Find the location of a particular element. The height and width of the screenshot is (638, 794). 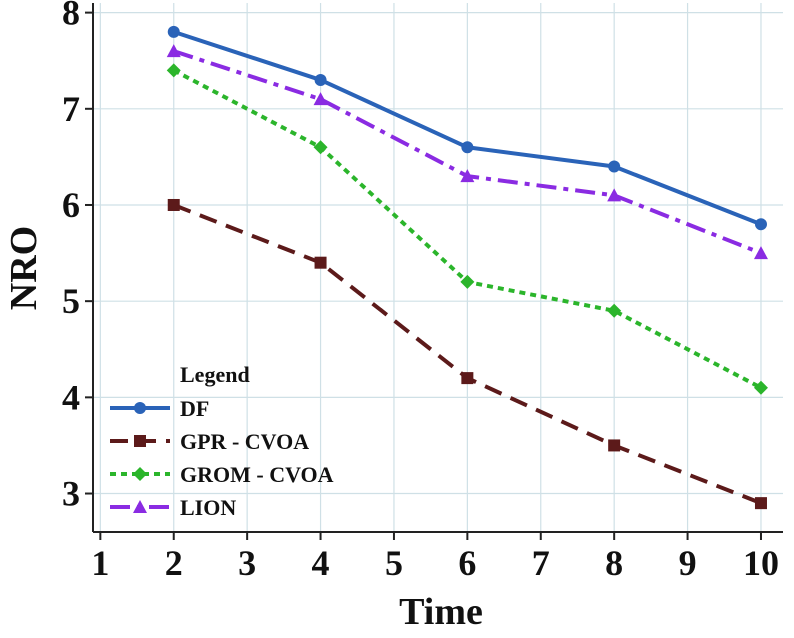

legend-label: LION is located at coordinates (208, 507).